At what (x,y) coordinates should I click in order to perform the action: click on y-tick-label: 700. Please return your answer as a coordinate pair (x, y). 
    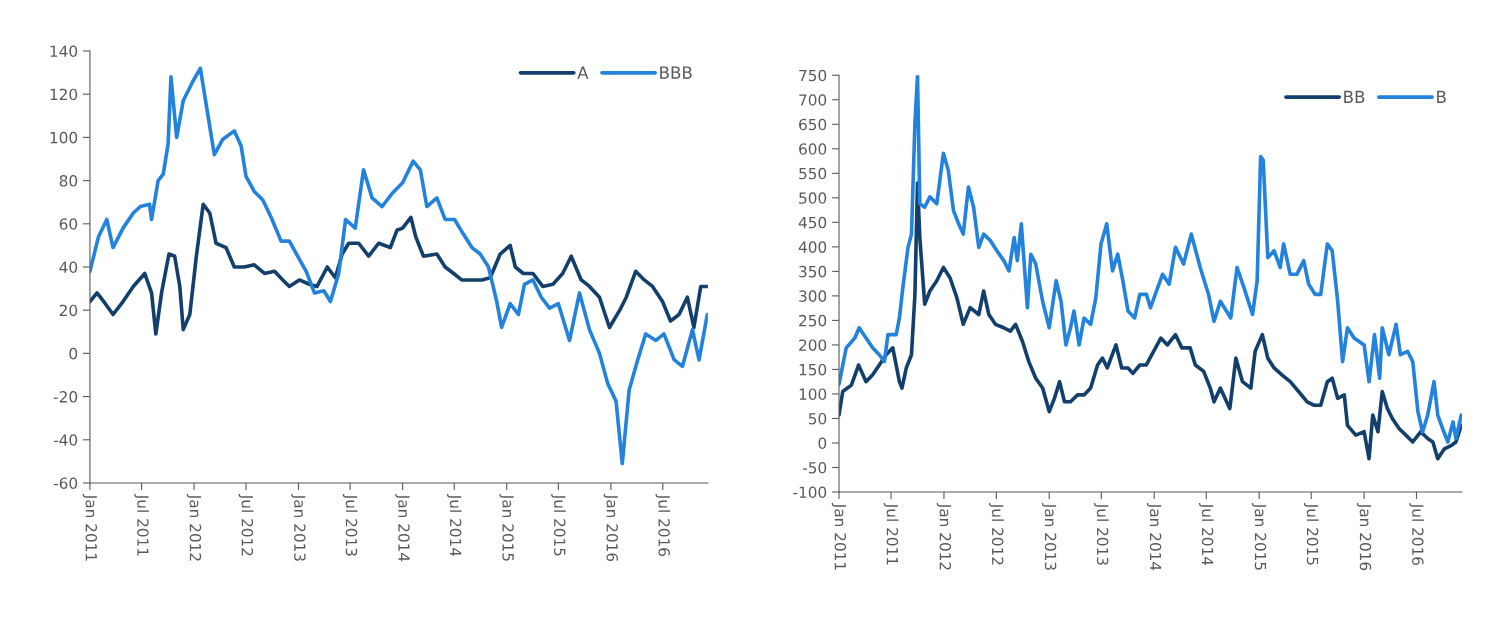
    Looking at the image, I should click on (813, 100).